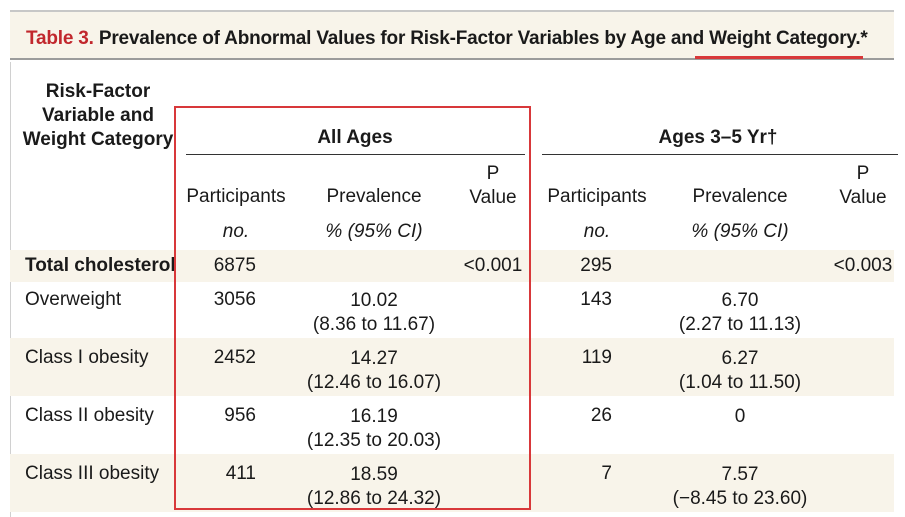 The height and width of the screenshot is (517, 905). What do you see at coordinates (740, 498) in the screenshot?
I see `prevalence-ci: (−8.45 to 23.60)` at bounding box center [740, 498].